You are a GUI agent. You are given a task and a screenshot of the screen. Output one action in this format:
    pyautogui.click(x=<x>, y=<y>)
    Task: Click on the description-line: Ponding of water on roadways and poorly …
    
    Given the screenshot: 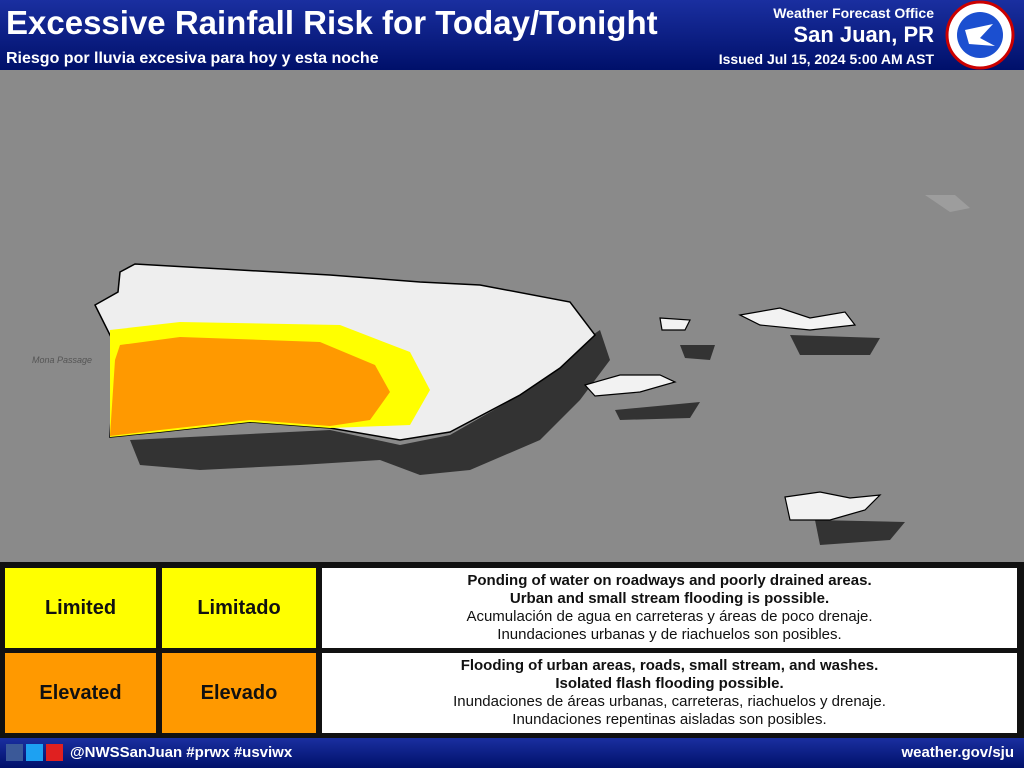 What is the action you would take?
    pyautogui.click(x=669, y=580)
    